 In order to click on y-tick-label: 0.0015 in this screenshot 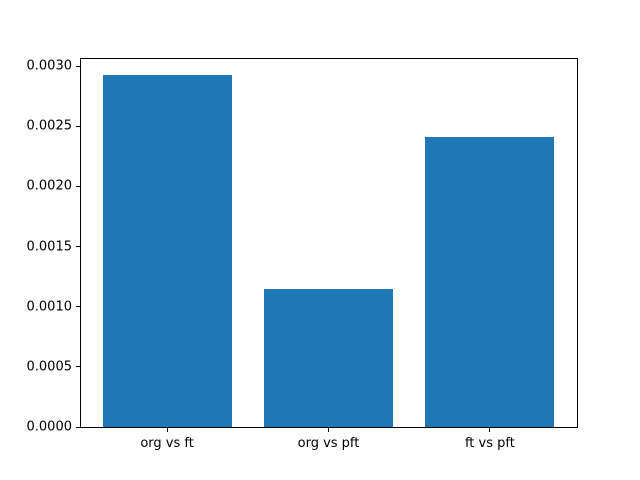, I will do `click(49, 246)`.